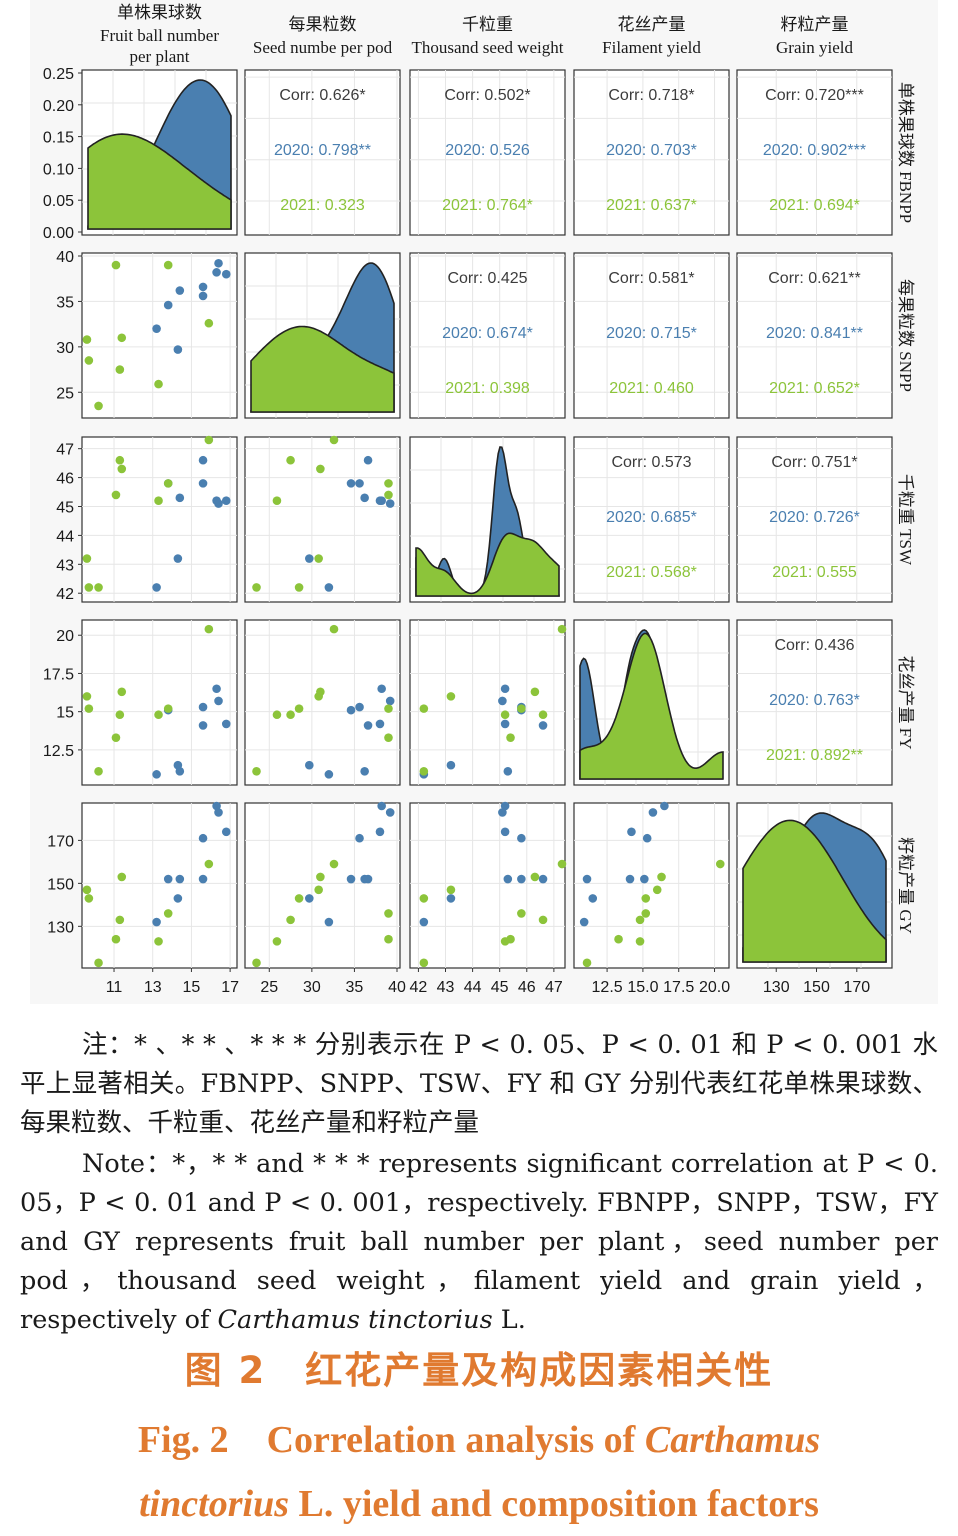 The image size is (958, 1536). Describe the element at coordinates (500, 987) in the screenshot. I see `x-tick-tsw: 45` at that location.